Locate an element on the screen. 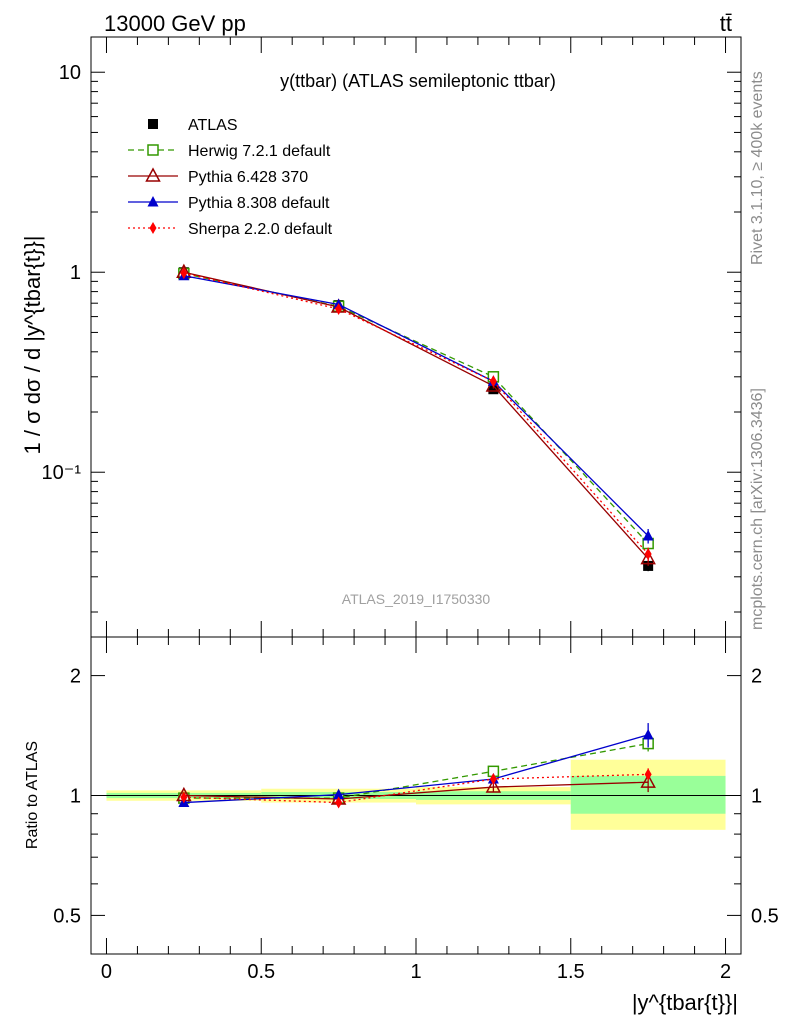 This screenshot has width=786, height=1029. x-tick-label: 0 is located at coordinates (106, 972).